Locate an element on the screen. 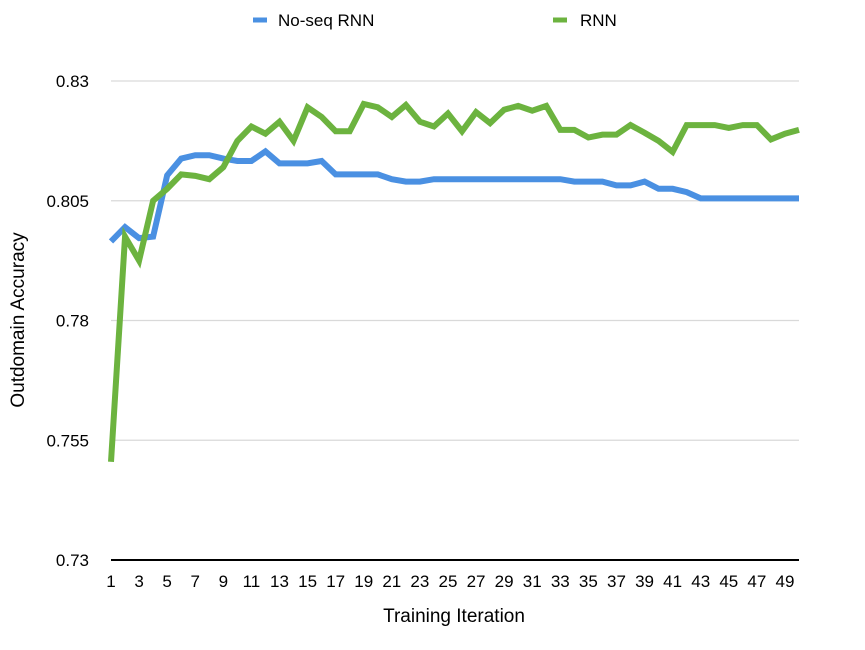 The image size is (865, 650). x-tick-label: 33 is located at coordinates (560, 581).